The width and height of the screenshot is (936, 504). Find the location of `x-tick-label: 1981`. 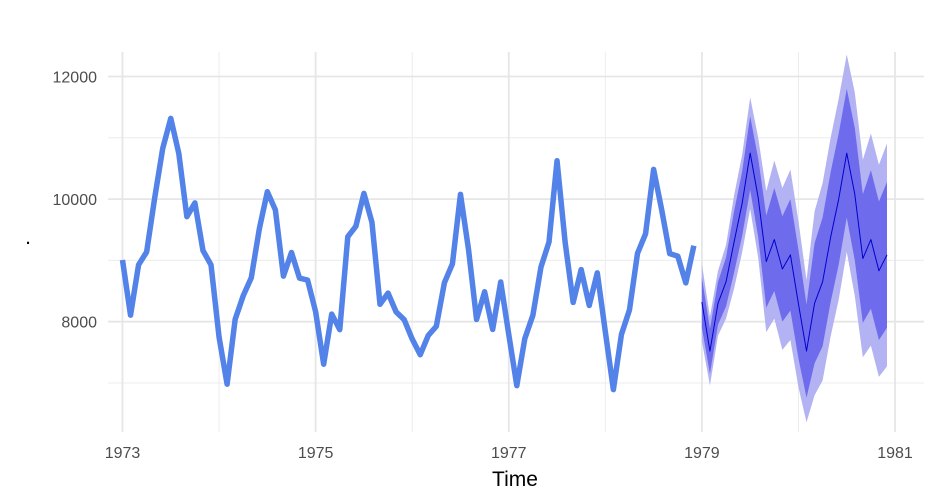

x-tick-label: 1981 is located at coordinates (895, 453).